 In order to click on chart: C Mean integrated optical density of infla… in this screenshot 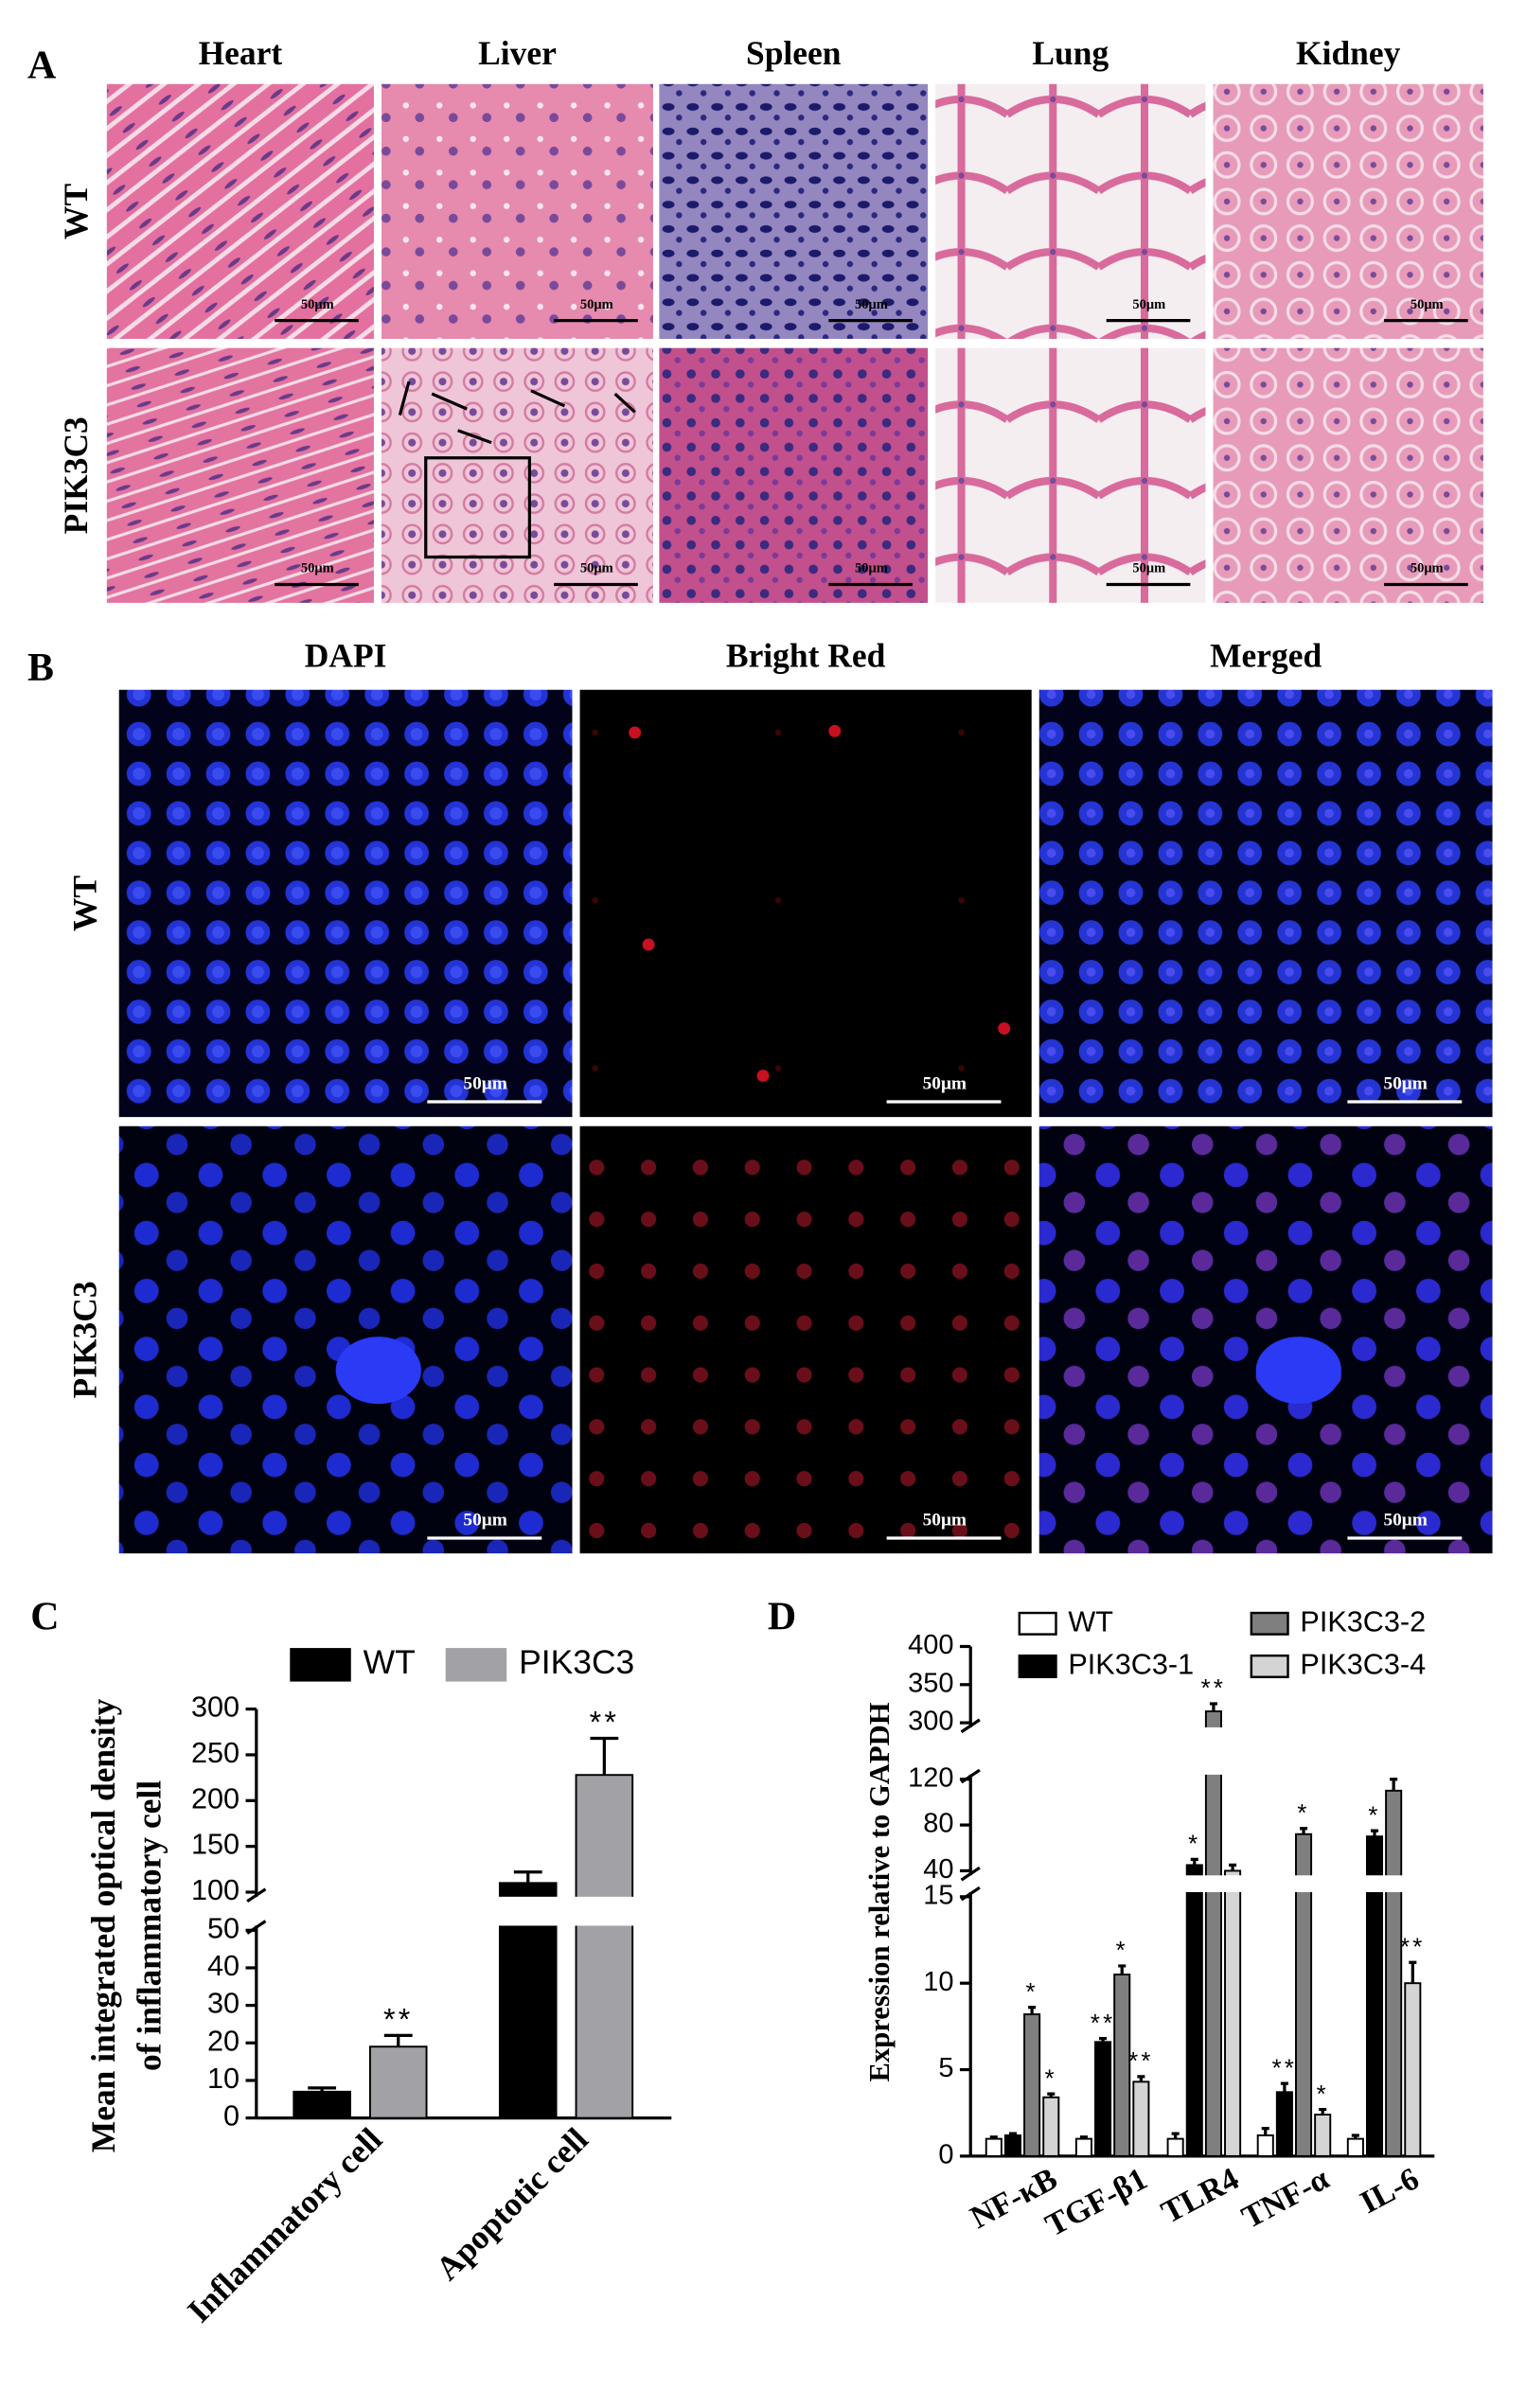, I will do `click(351, 1962)`.